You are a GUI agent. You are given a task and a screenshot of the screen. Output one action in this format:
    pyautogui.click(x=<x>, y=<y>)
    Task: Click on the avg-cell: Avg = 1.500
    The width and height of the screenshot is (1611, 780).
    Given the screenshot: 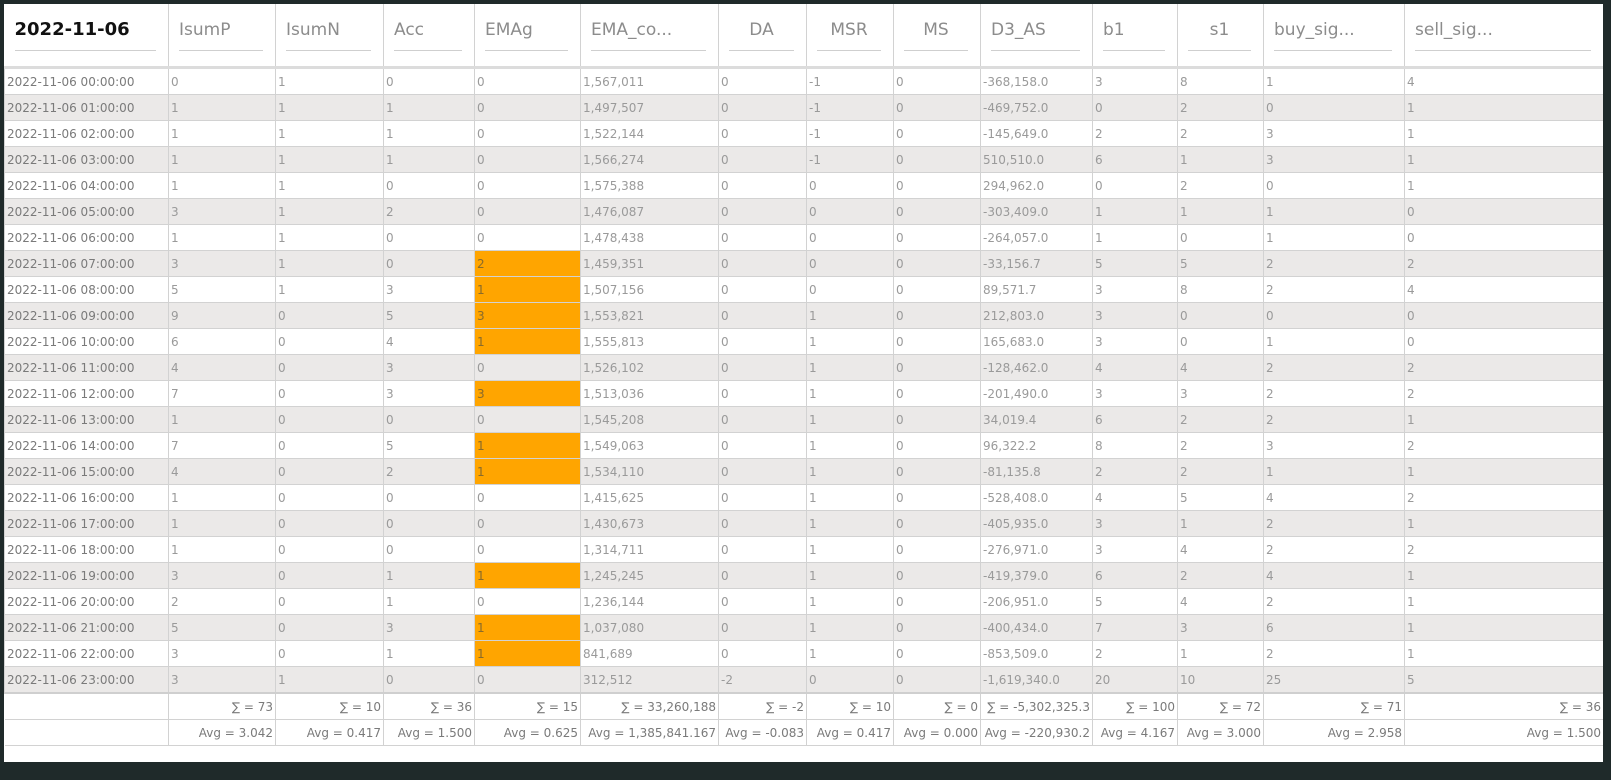 What is the action you would take?
    pyautogui.click(x=429, y=732)
    